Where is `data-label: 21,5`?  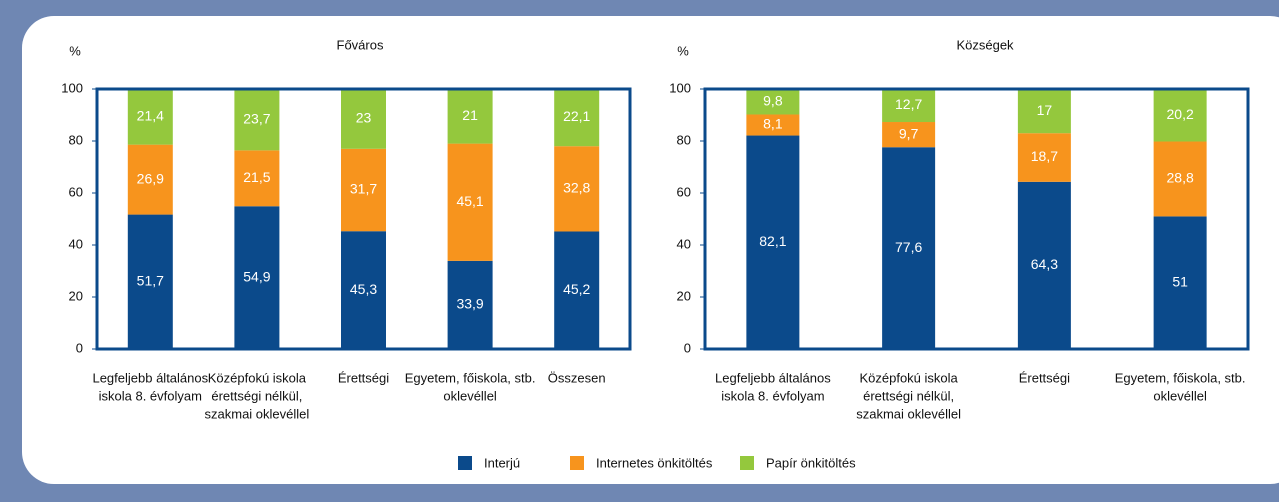
data-label: 21,5 is located at coordinates (256, 177).